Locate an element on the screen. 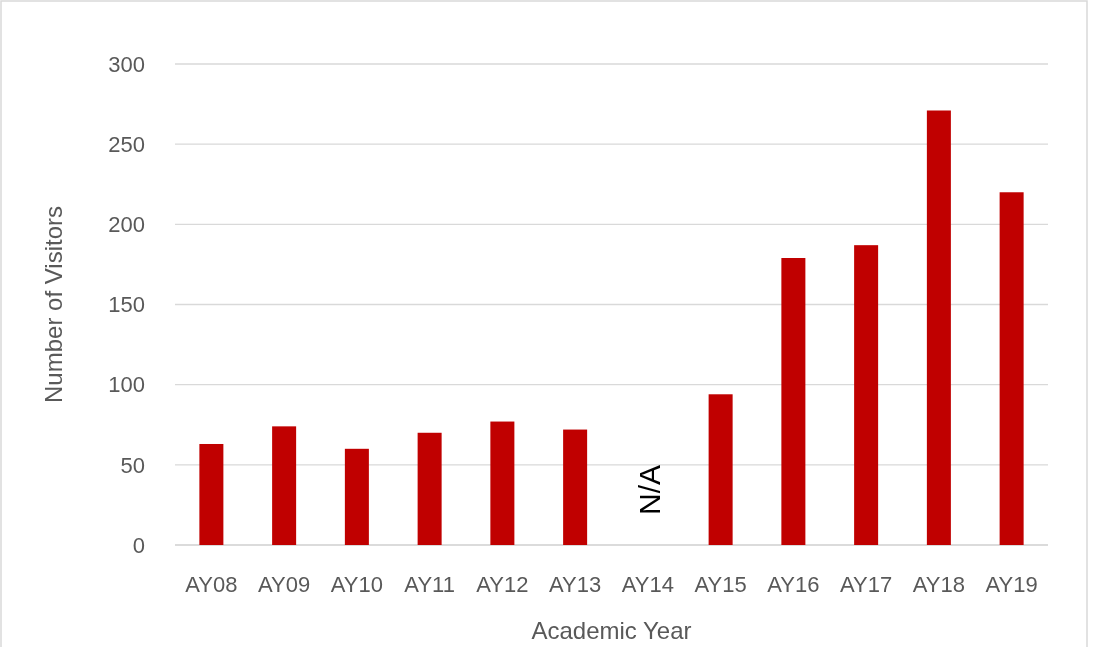 This screenshot has width=1094, height=647. y-tick-label: 150 is located at coordinates (126, 305).